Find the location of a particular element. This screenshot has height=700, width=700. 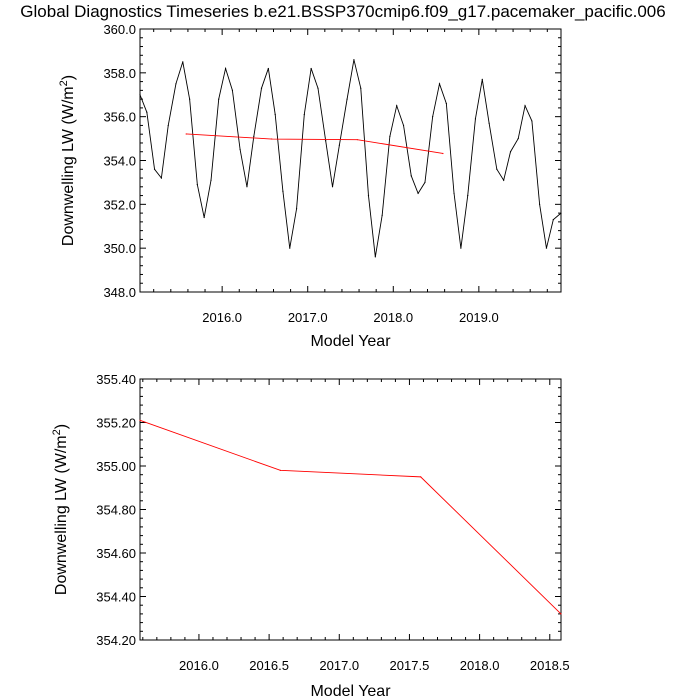

y-tick-label: 355.40 is located at coordinates (116, 379).